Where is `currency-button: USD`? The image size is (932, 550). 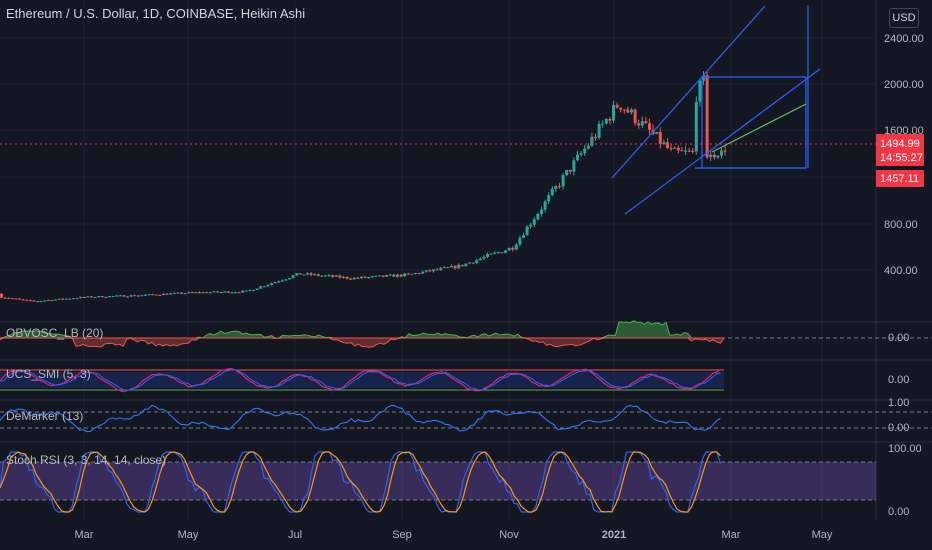 currency-button: USD is located at coordinates (904, 18).